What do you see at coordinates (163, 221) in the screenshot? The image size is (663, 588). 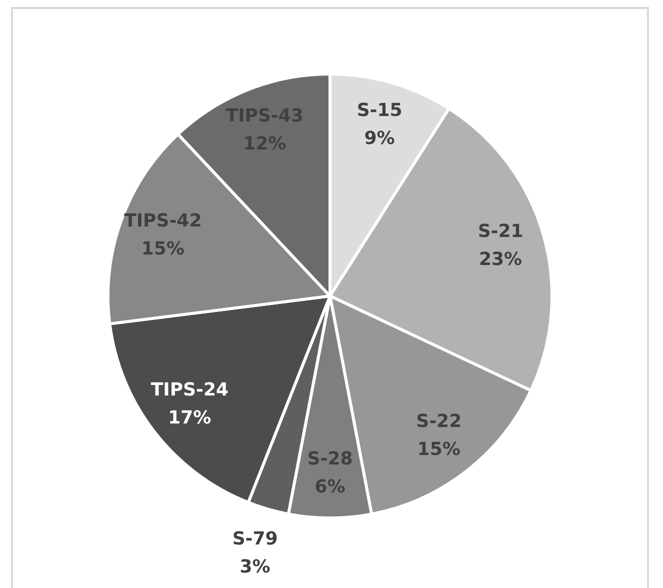 I see `slice-label: TIPS-42` at bounding box center [163, 221].